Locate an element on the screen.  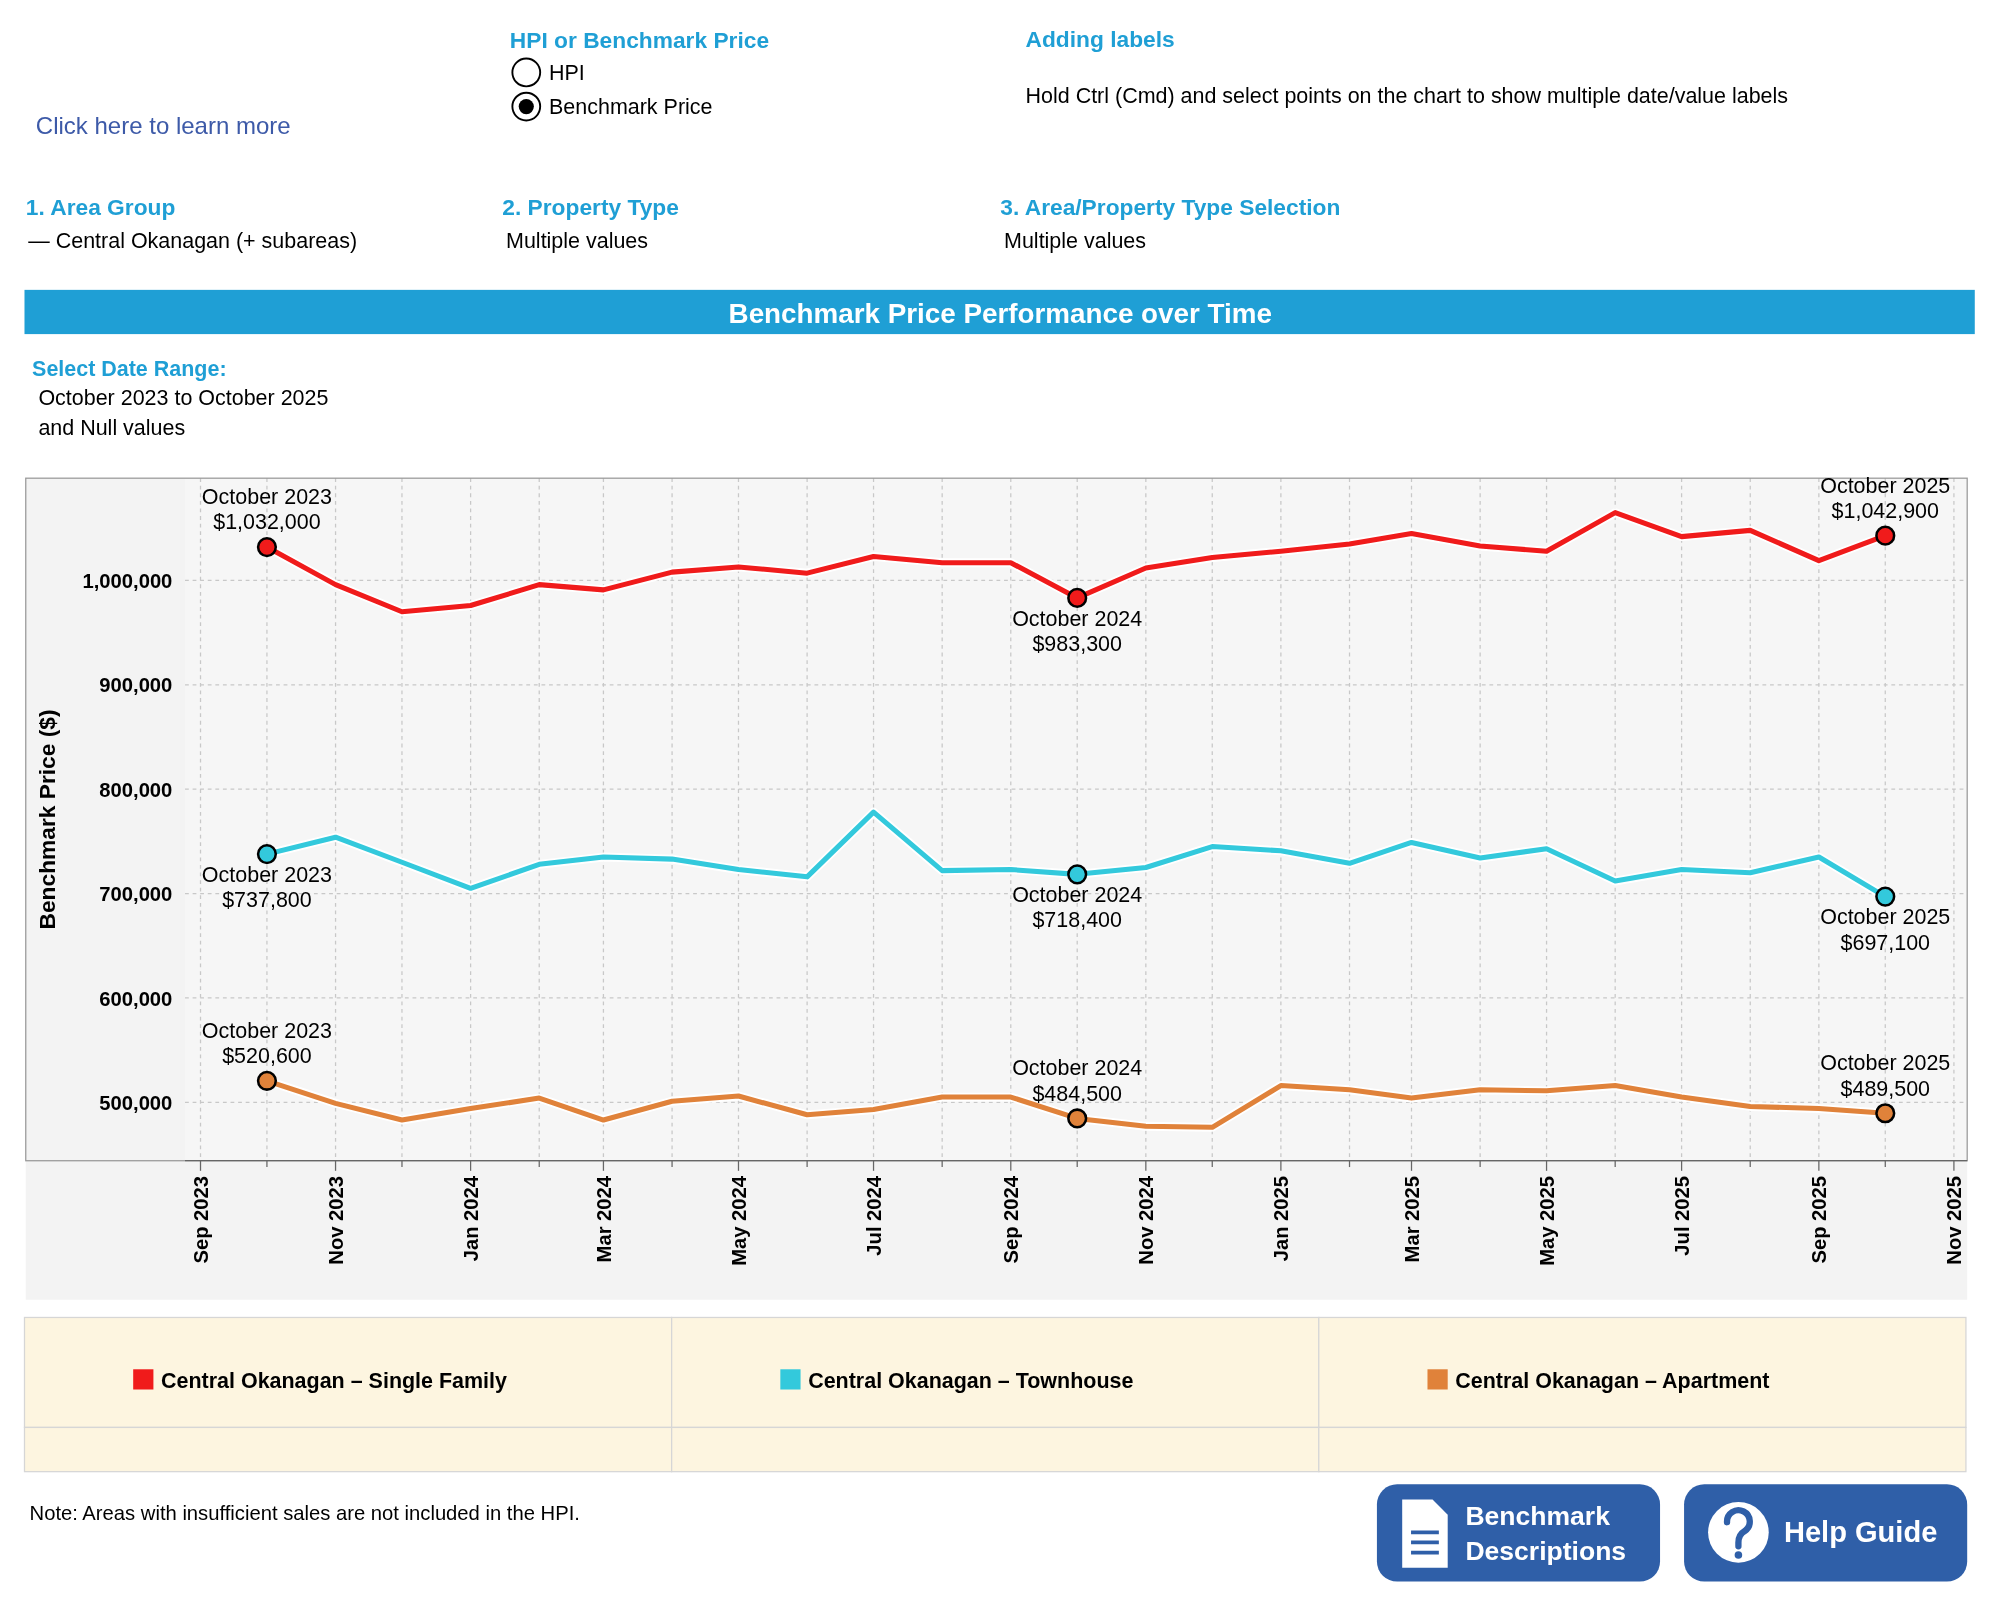
chart-title: Benchmark Price Performance over Time is located at coordinates (1000, 313).